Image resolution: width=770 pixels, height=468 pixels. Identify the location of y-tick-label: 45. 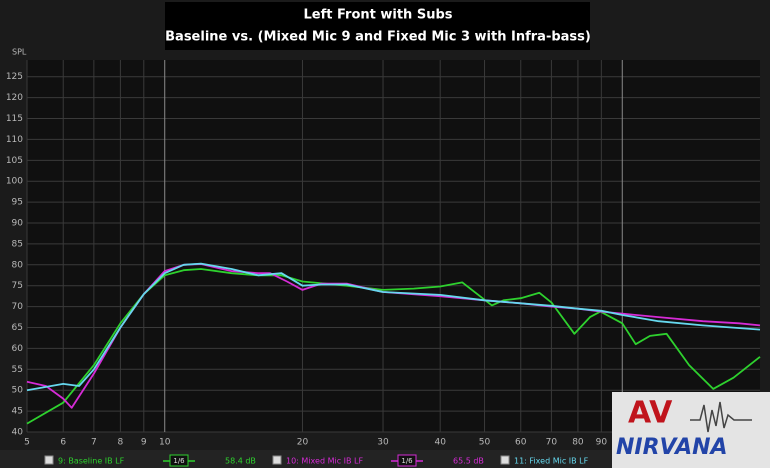
(17, 412).